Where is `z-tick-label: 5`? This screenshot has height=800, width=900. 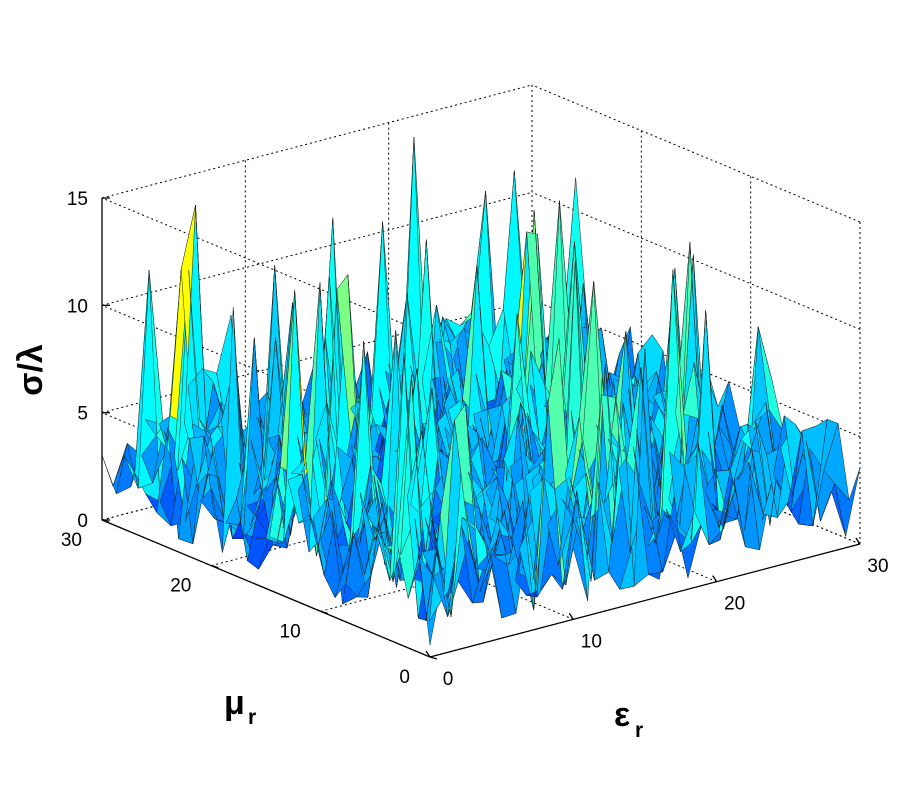
z-tick-label: 5 is located at coordinates (82, 414).